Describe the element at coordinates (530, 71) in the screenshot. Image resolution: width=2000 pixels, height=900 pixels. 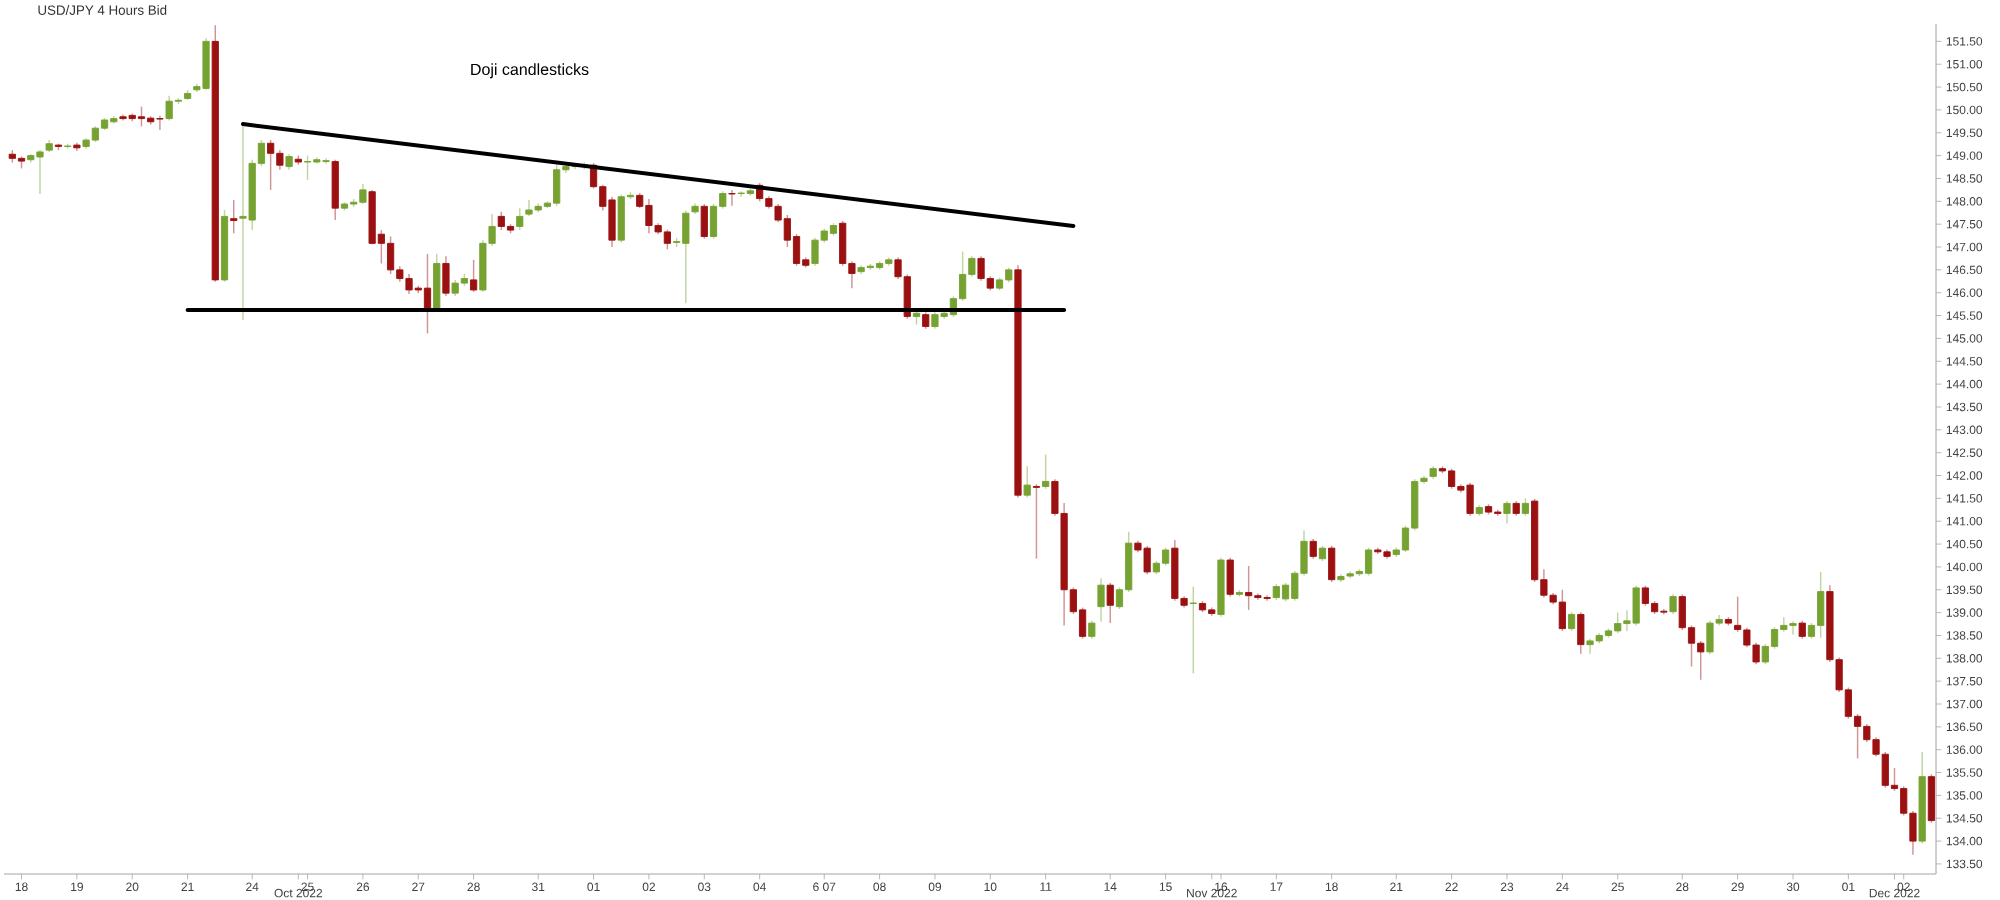
I see `annotation: Doji candlesticks` at that location.